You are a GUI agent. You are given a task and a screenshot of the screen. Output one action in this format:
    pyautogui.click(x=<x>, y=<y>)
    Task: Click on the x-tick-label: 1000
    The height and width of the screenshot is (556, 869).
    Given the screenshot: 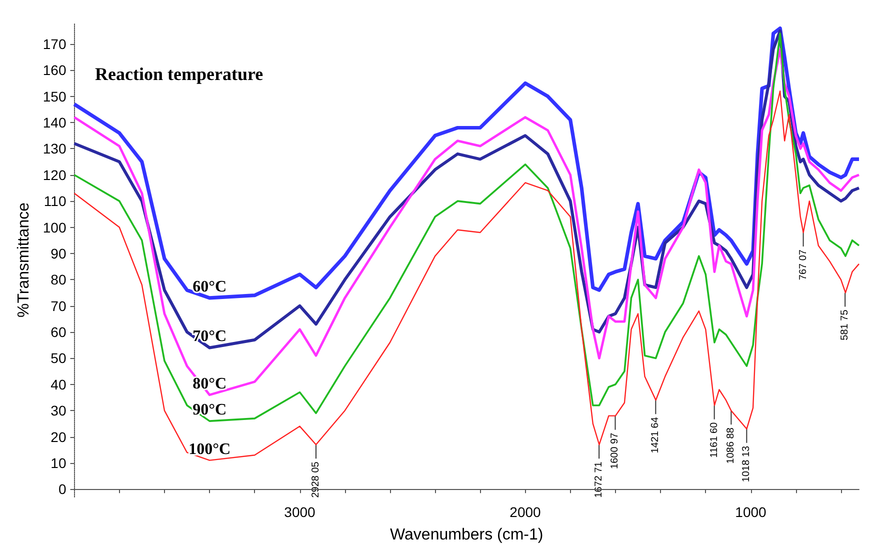 What is the action you would take?
    pyautogui.click(x=751, y=512)
    